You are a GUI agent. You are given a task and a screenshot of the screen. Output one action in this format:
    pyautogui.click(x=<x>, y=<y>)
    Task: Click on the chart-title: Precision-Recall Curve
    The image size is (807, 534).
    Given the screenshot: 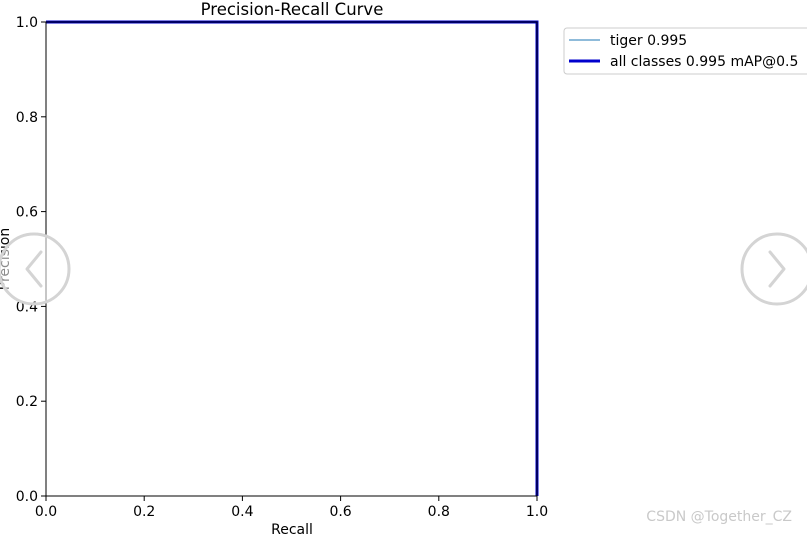 What is the action you would take?
    pyautogui.click(x=292, y=9)
    